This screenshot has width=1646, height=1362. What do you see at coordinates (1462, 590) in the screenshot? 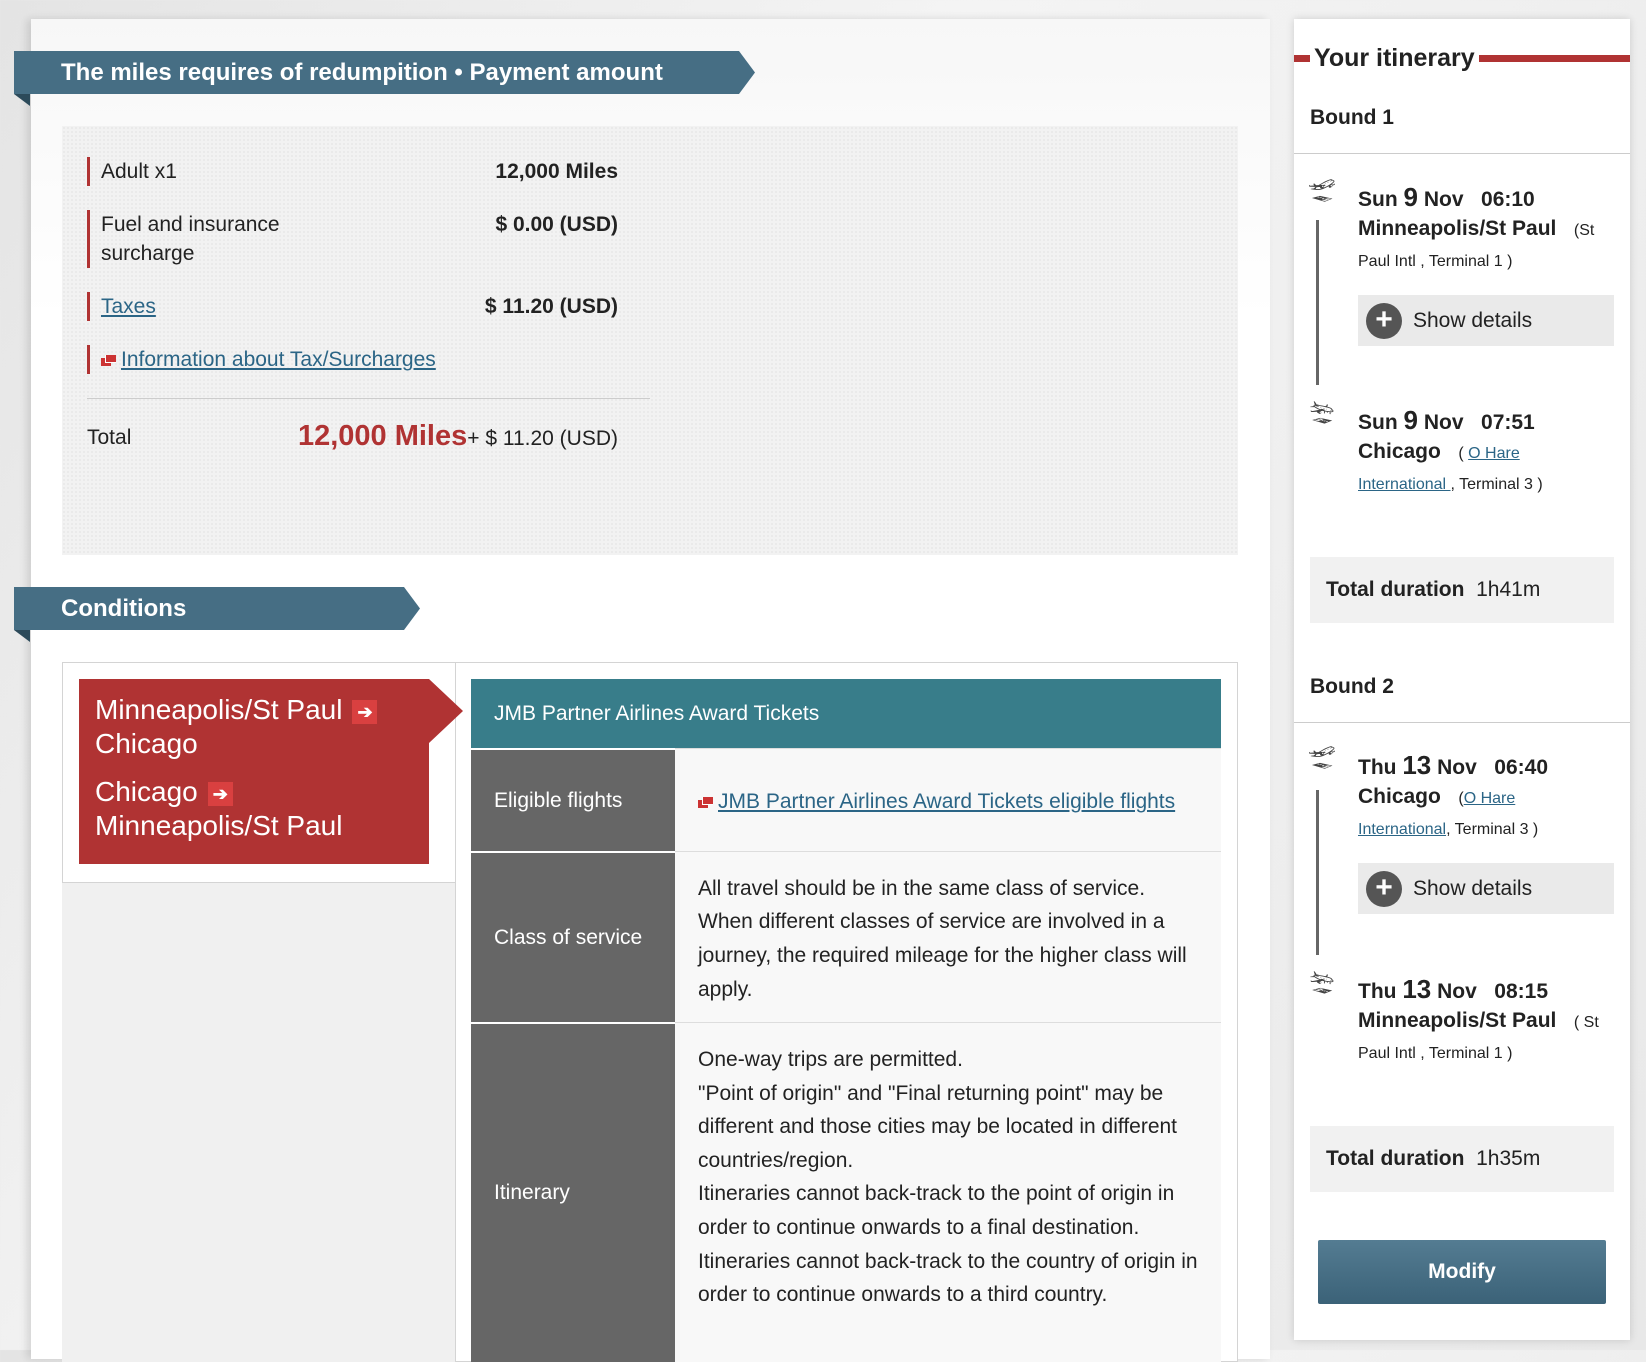
I see `bound-1-total-duration: Total duration 1h41m` at bounding box center [1462, 590].